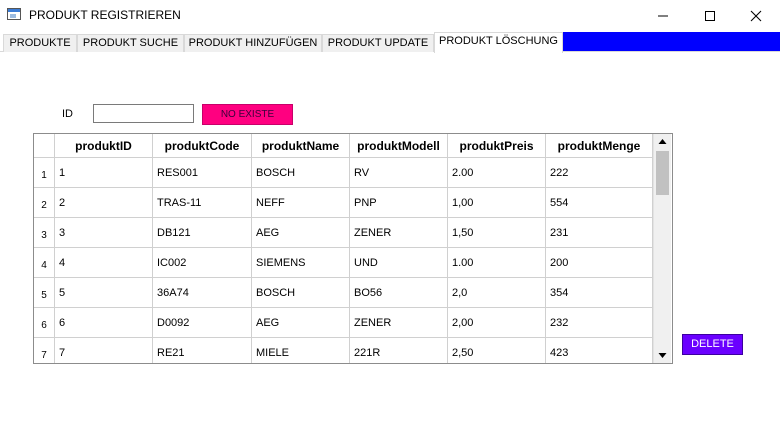 The image size is (780, 429). Describe the element at coordinates (399, 350) in the screenshot. I see `table-cell: 221R` at that location.